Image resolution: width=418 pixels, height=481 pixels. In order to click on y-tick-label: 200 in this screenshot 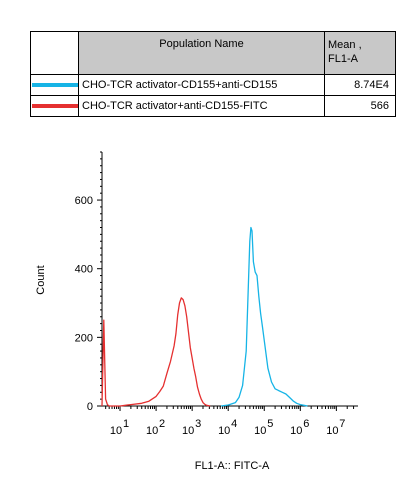, I will do `click(84, 338)`.